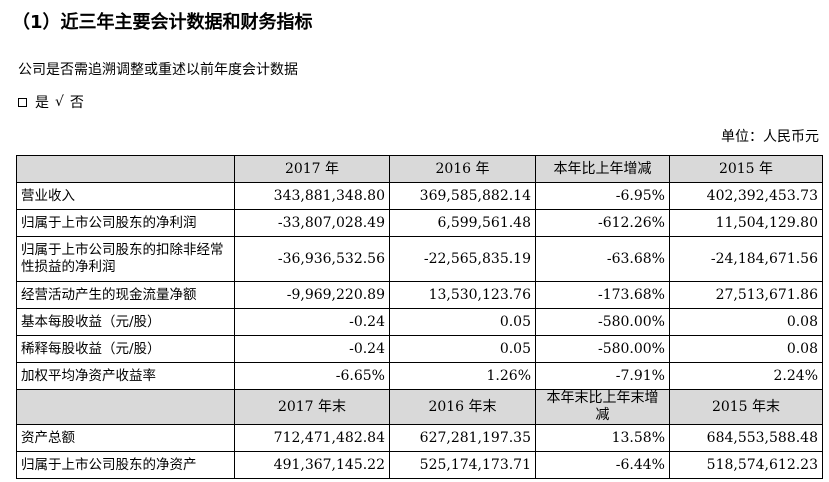  I want to click on table-cell: -6.44%, so click(602, 465).